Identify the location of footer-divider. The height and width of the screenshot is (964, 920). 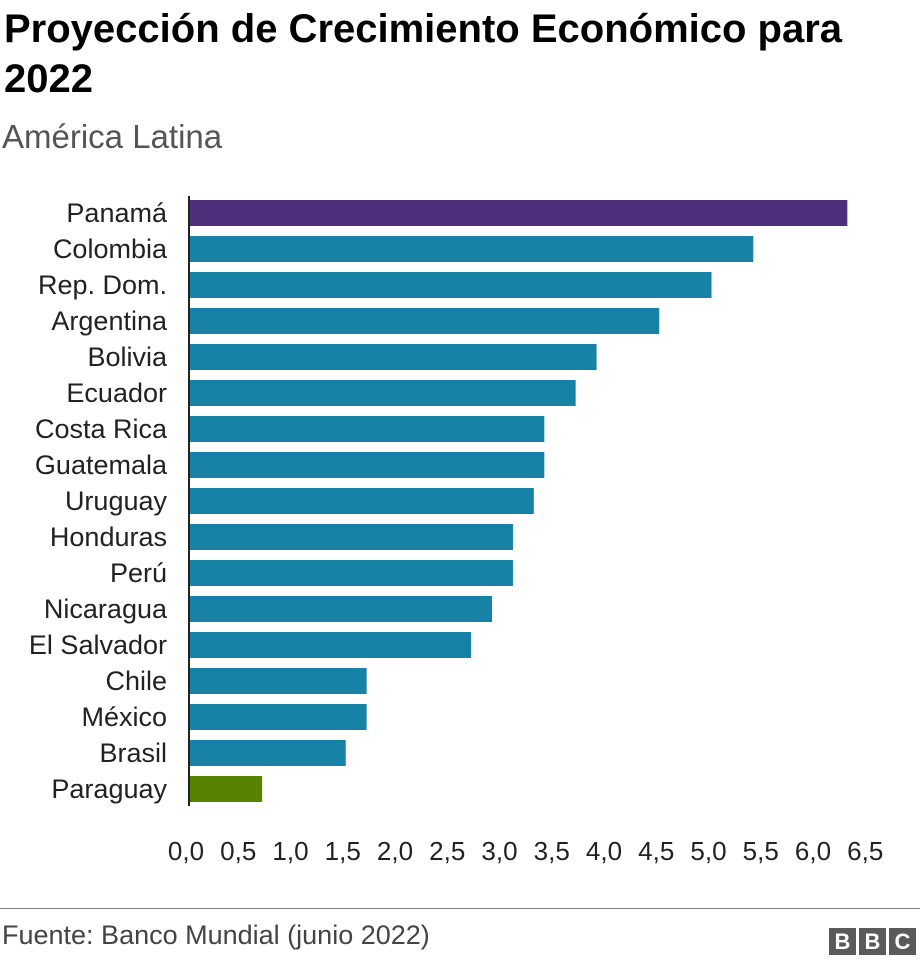
(460, 908).